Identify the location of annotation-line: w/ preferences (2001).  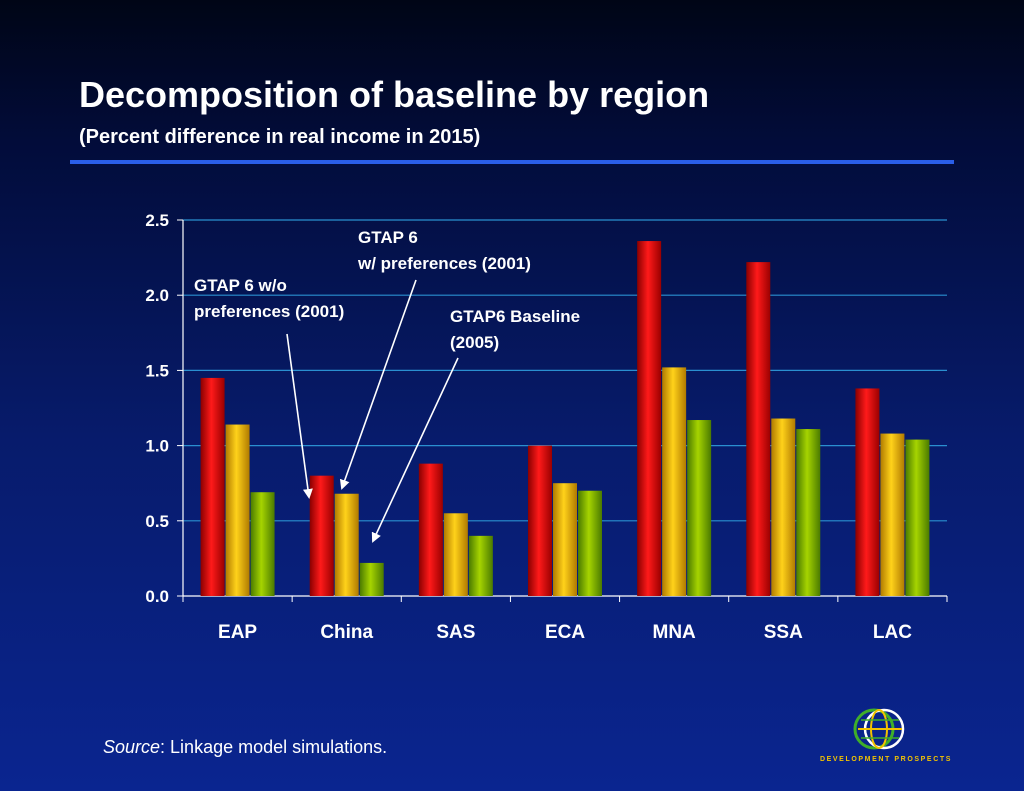
(444, 263).